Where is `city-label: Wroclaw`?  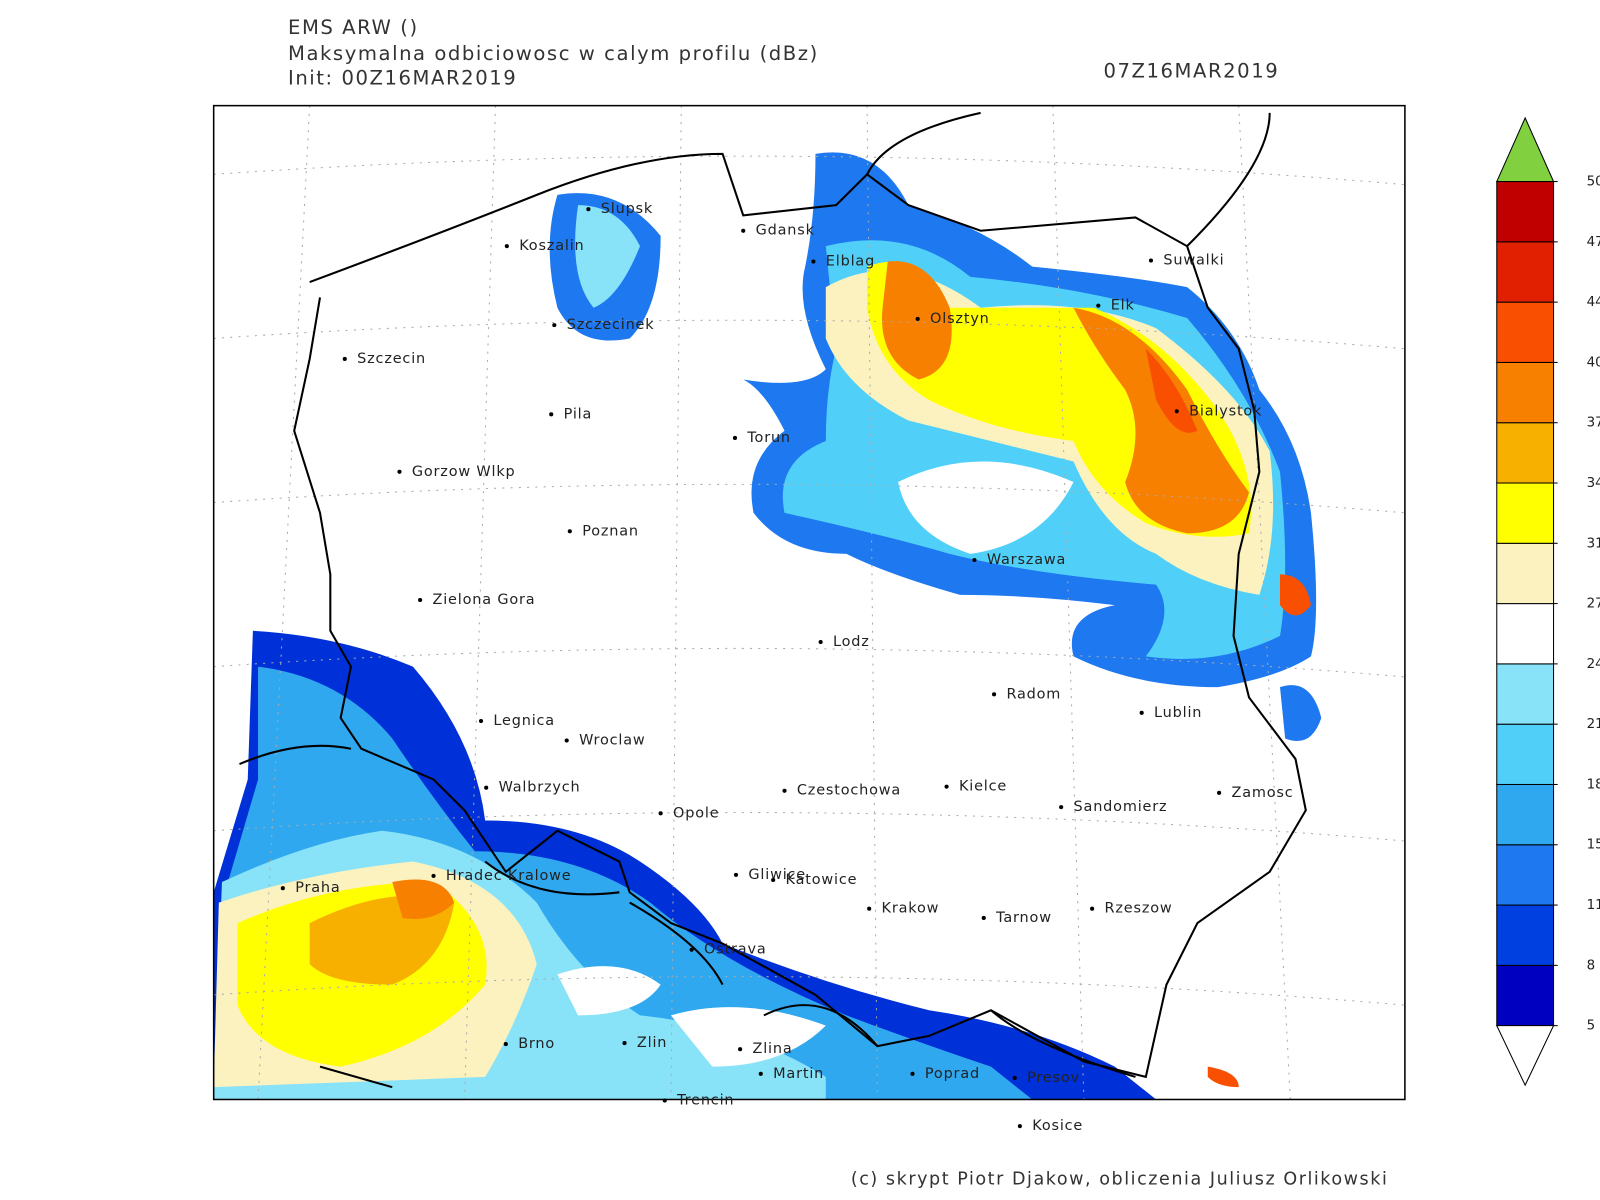
city-label: Wroclaw is located at coordinates (612, 741).